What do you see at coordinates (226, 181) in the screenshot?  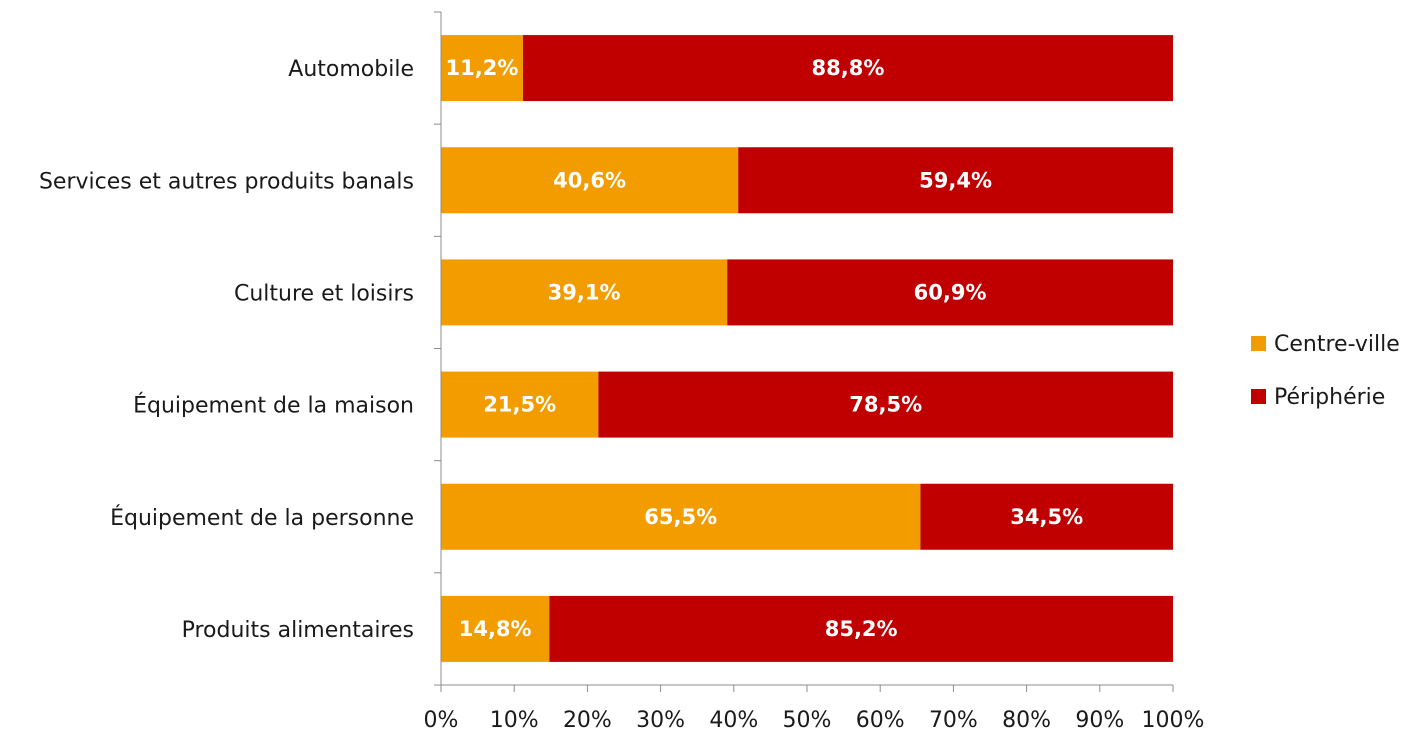 I see `category-label-services-et-autres-produits-banals: Services et autres produits banals` at bounding box center [226, 181].